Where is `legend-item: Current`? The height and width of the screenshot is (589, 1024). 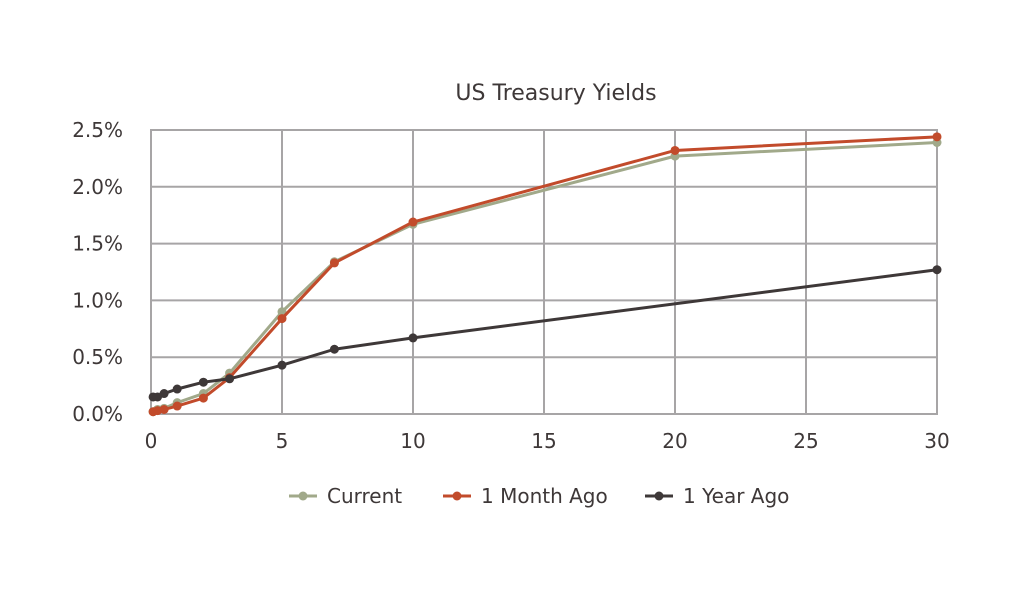
legend-item: Current is located at coordinates (345, 496).